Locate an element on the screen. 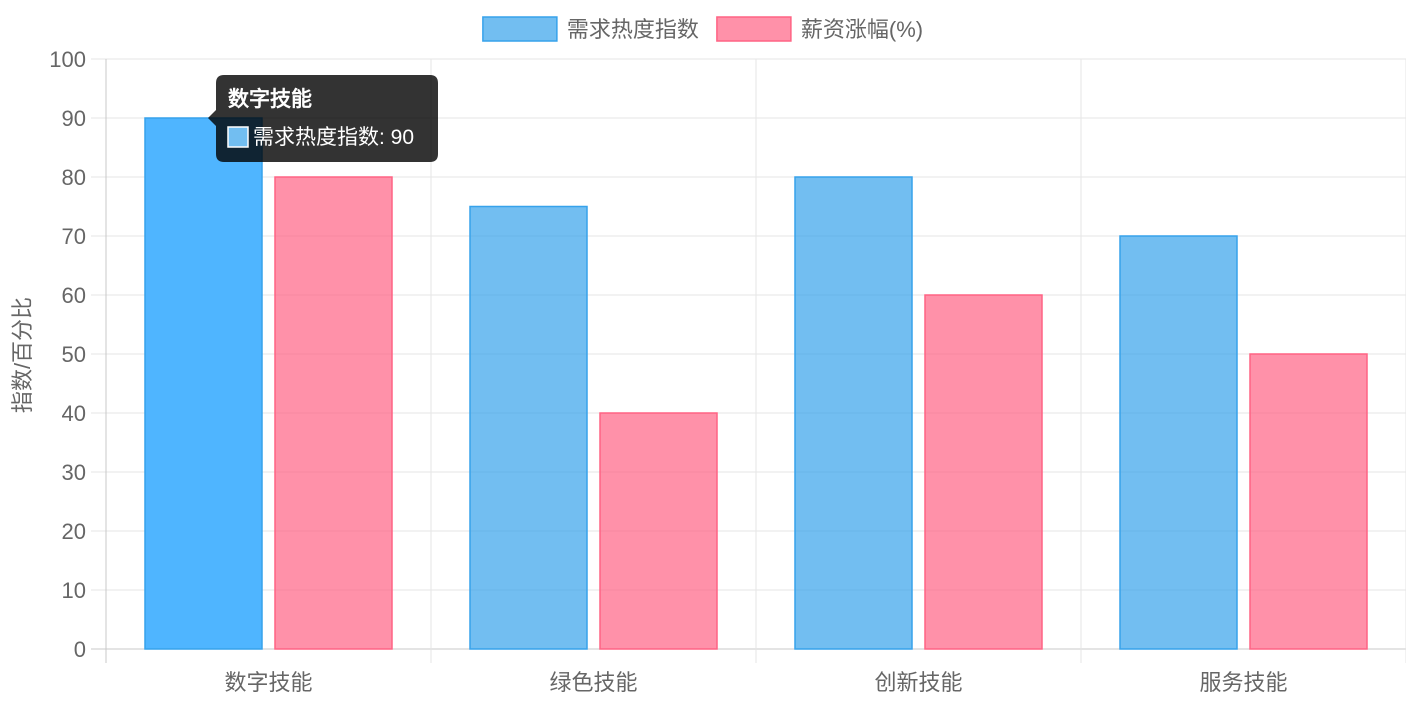 The height and width of the screenshot is (708, 1406). legend-label: 需求热度指数 is located at coordinates (633, 29).